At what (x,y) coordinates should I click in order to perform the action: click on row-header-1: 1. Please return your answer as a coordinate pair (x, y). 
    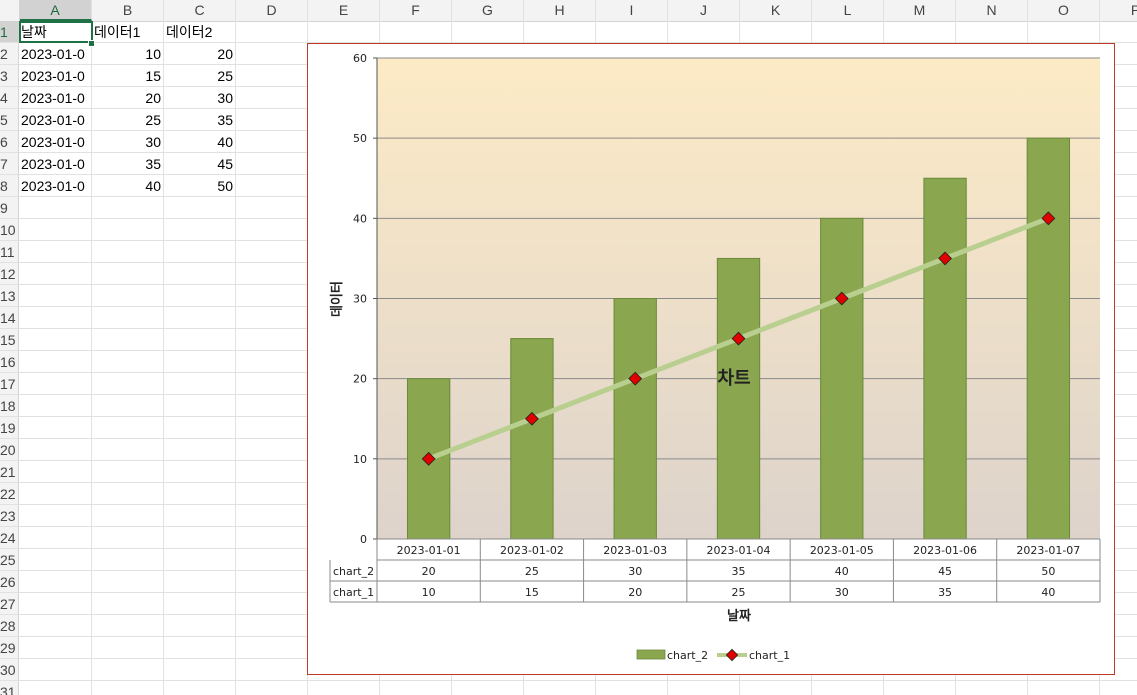
    Looking at the image, I should click on (9, 32).